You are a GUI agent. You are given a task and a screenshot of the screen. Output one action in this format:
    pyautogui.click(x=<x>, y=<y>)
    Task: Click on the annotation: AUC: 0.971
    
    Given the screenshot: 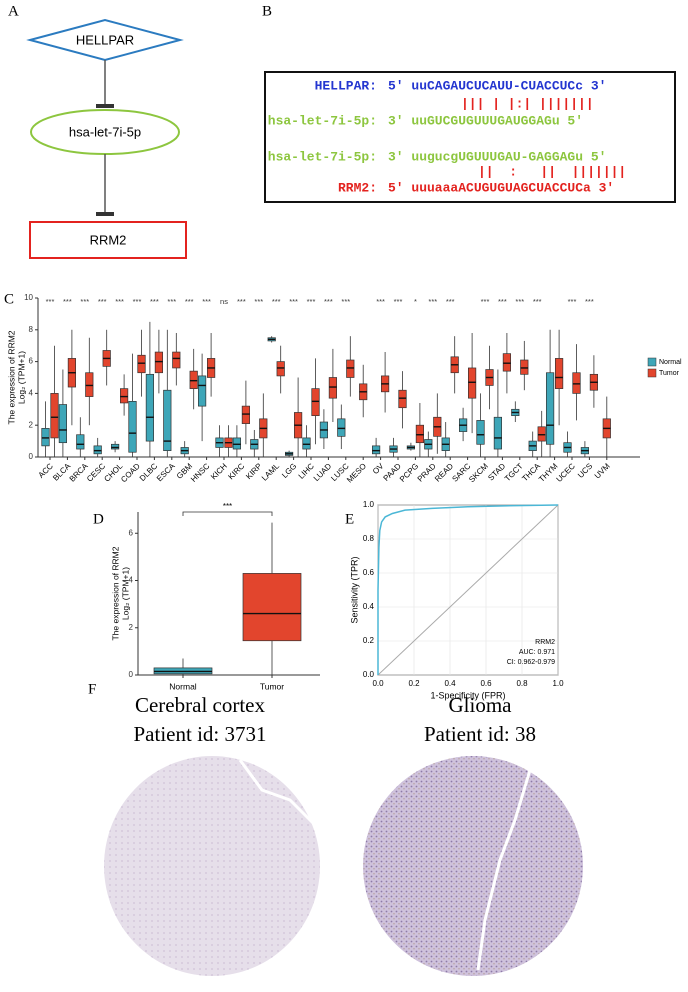 What is the action you would take?
    pyautogui.click(x=537, y=652)
    